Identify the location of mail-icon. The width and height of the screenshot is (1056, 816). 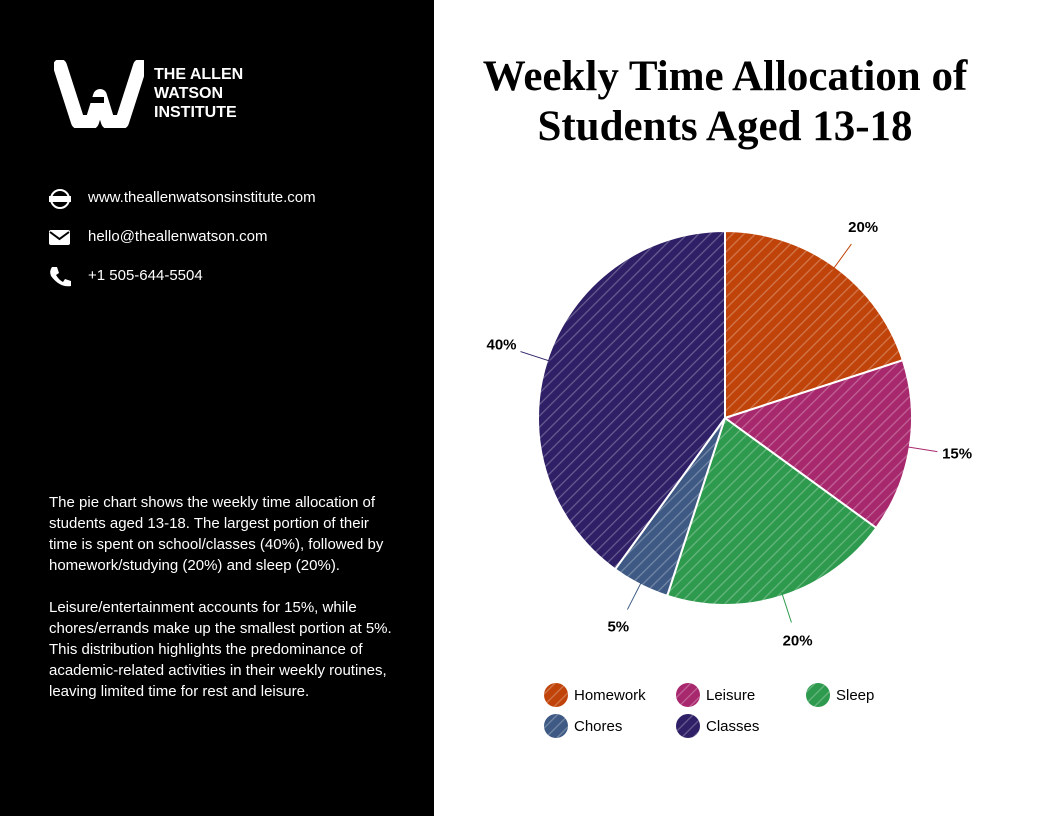
(59, 237).